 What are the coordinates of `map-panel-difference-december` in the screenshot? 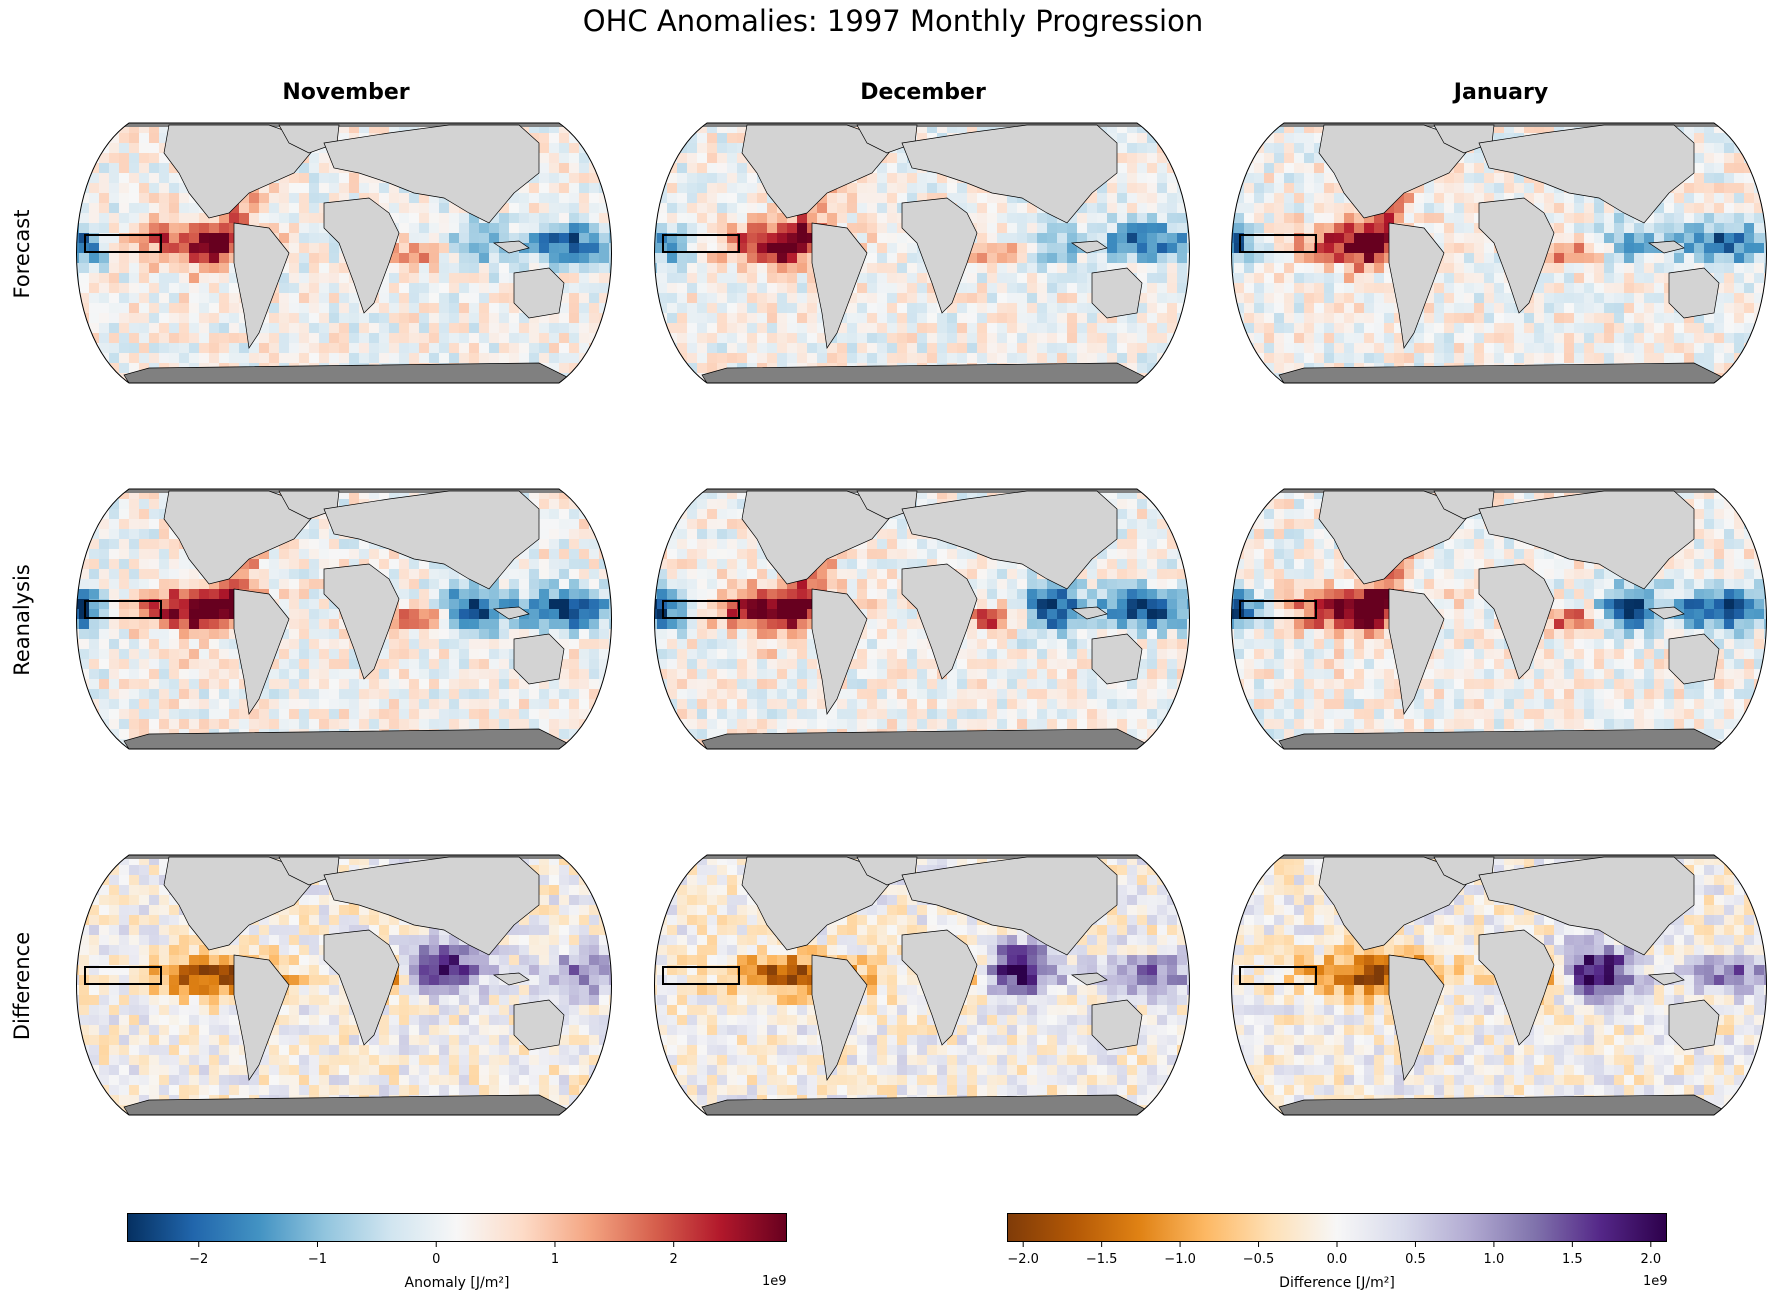 It's located at (922, 985).